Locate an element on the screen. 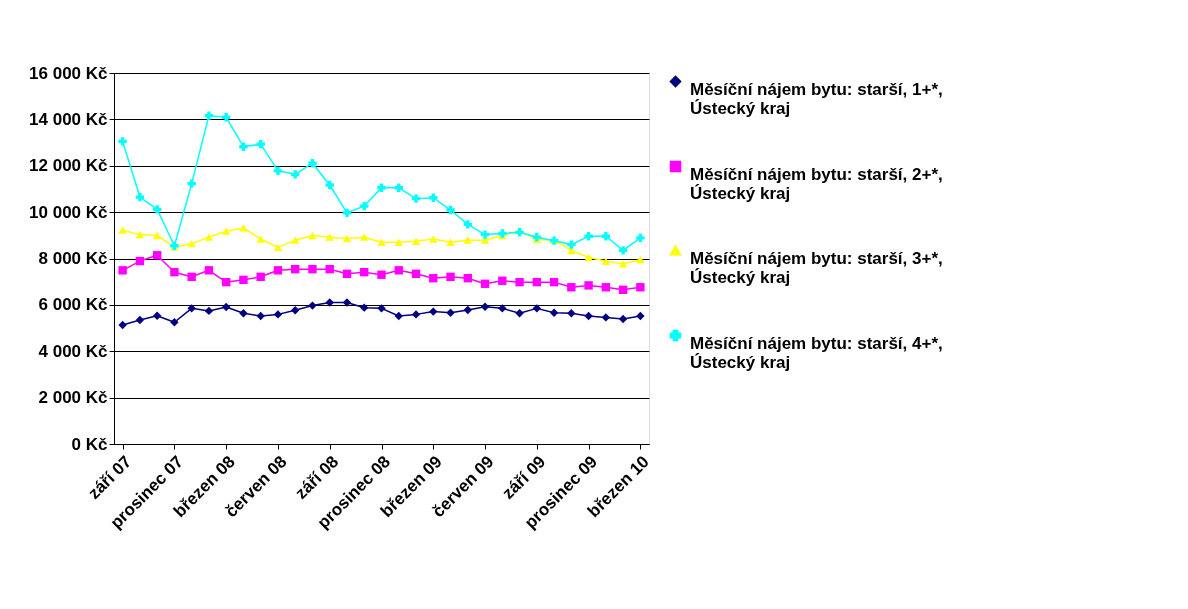 The height and width of the screenshot is (609, 1188). y-tick-label: 14 000 Kč is located at coordinates (68, 119).